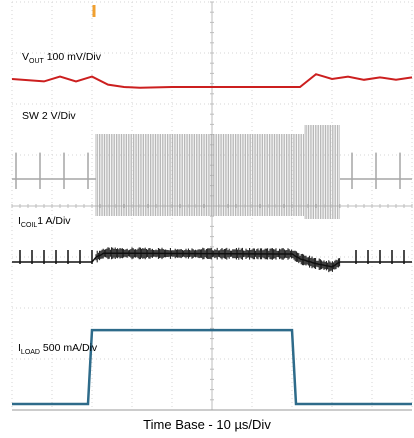 The width and height of the screenshot is (414, 438). What do you see at coordinates (94, 11) in the screenshot?
I see `trigger-marker` at bounding box center [94, 11].